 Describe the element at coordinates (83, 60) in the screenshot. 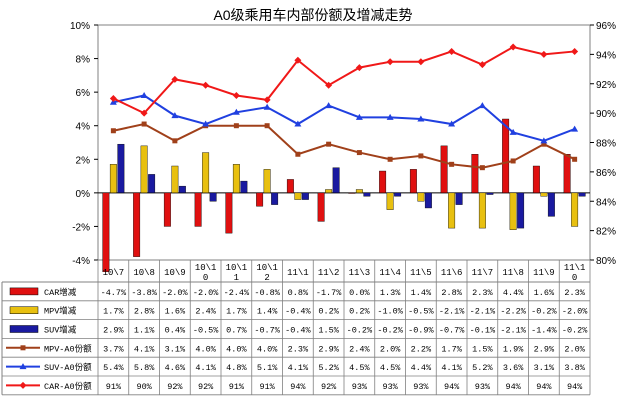

I see `left-tick-label: 8%` at that location.